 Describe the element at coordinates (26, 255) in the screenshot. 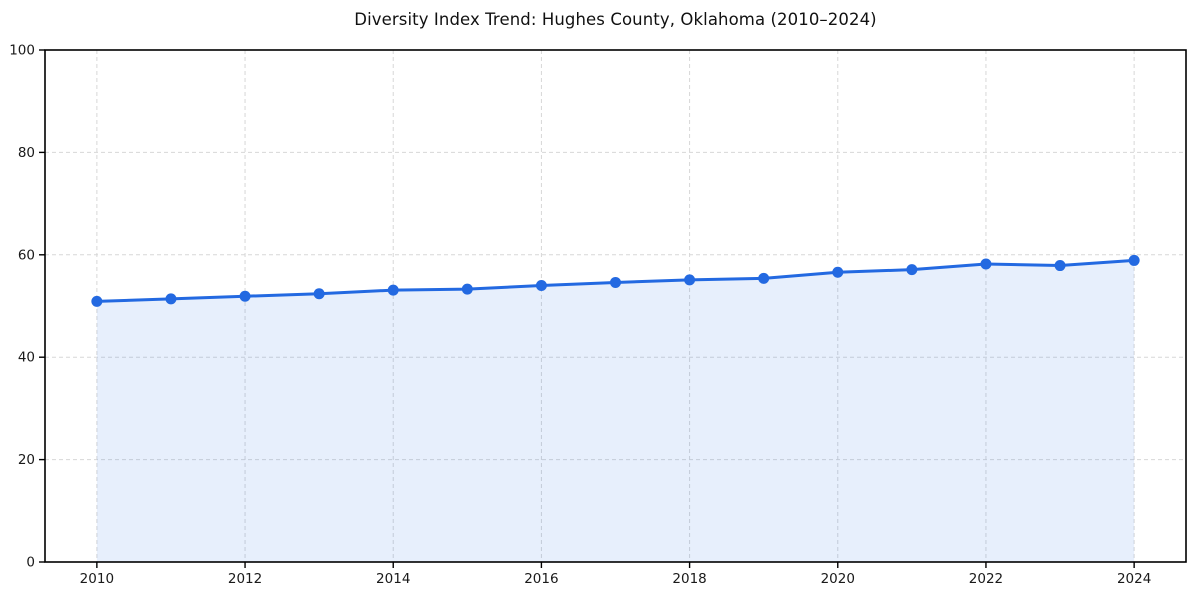

I see `y-tick-label: 60` at that location.